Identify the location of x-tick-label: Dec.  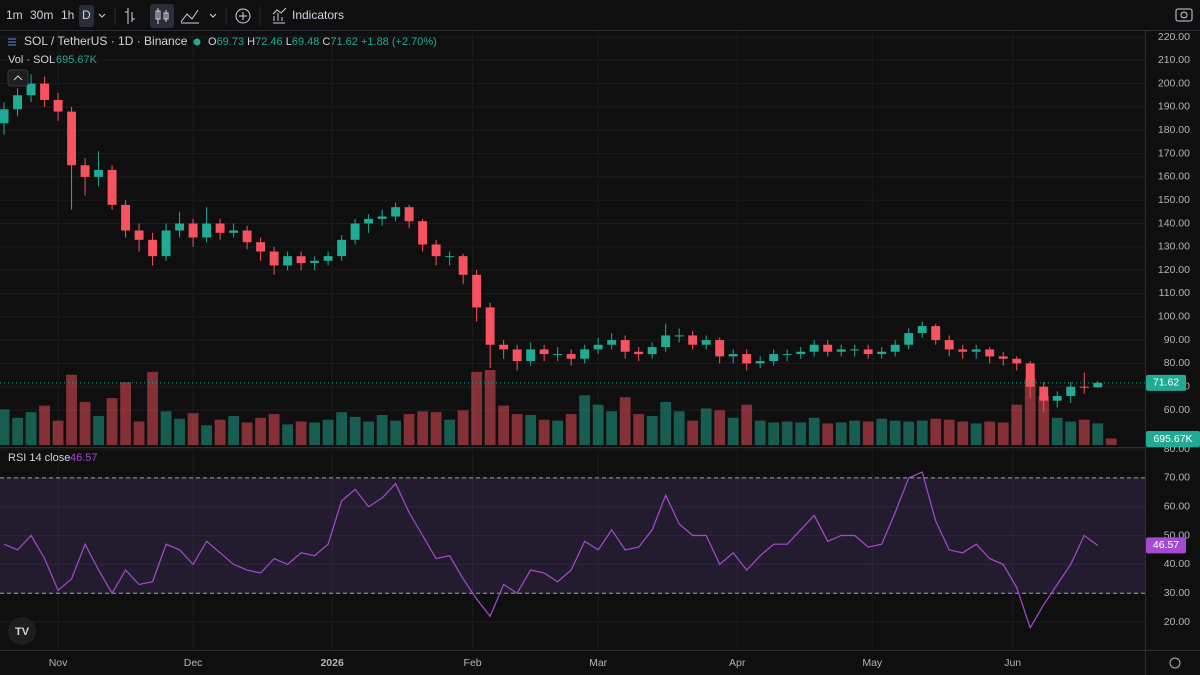
(193, 663).